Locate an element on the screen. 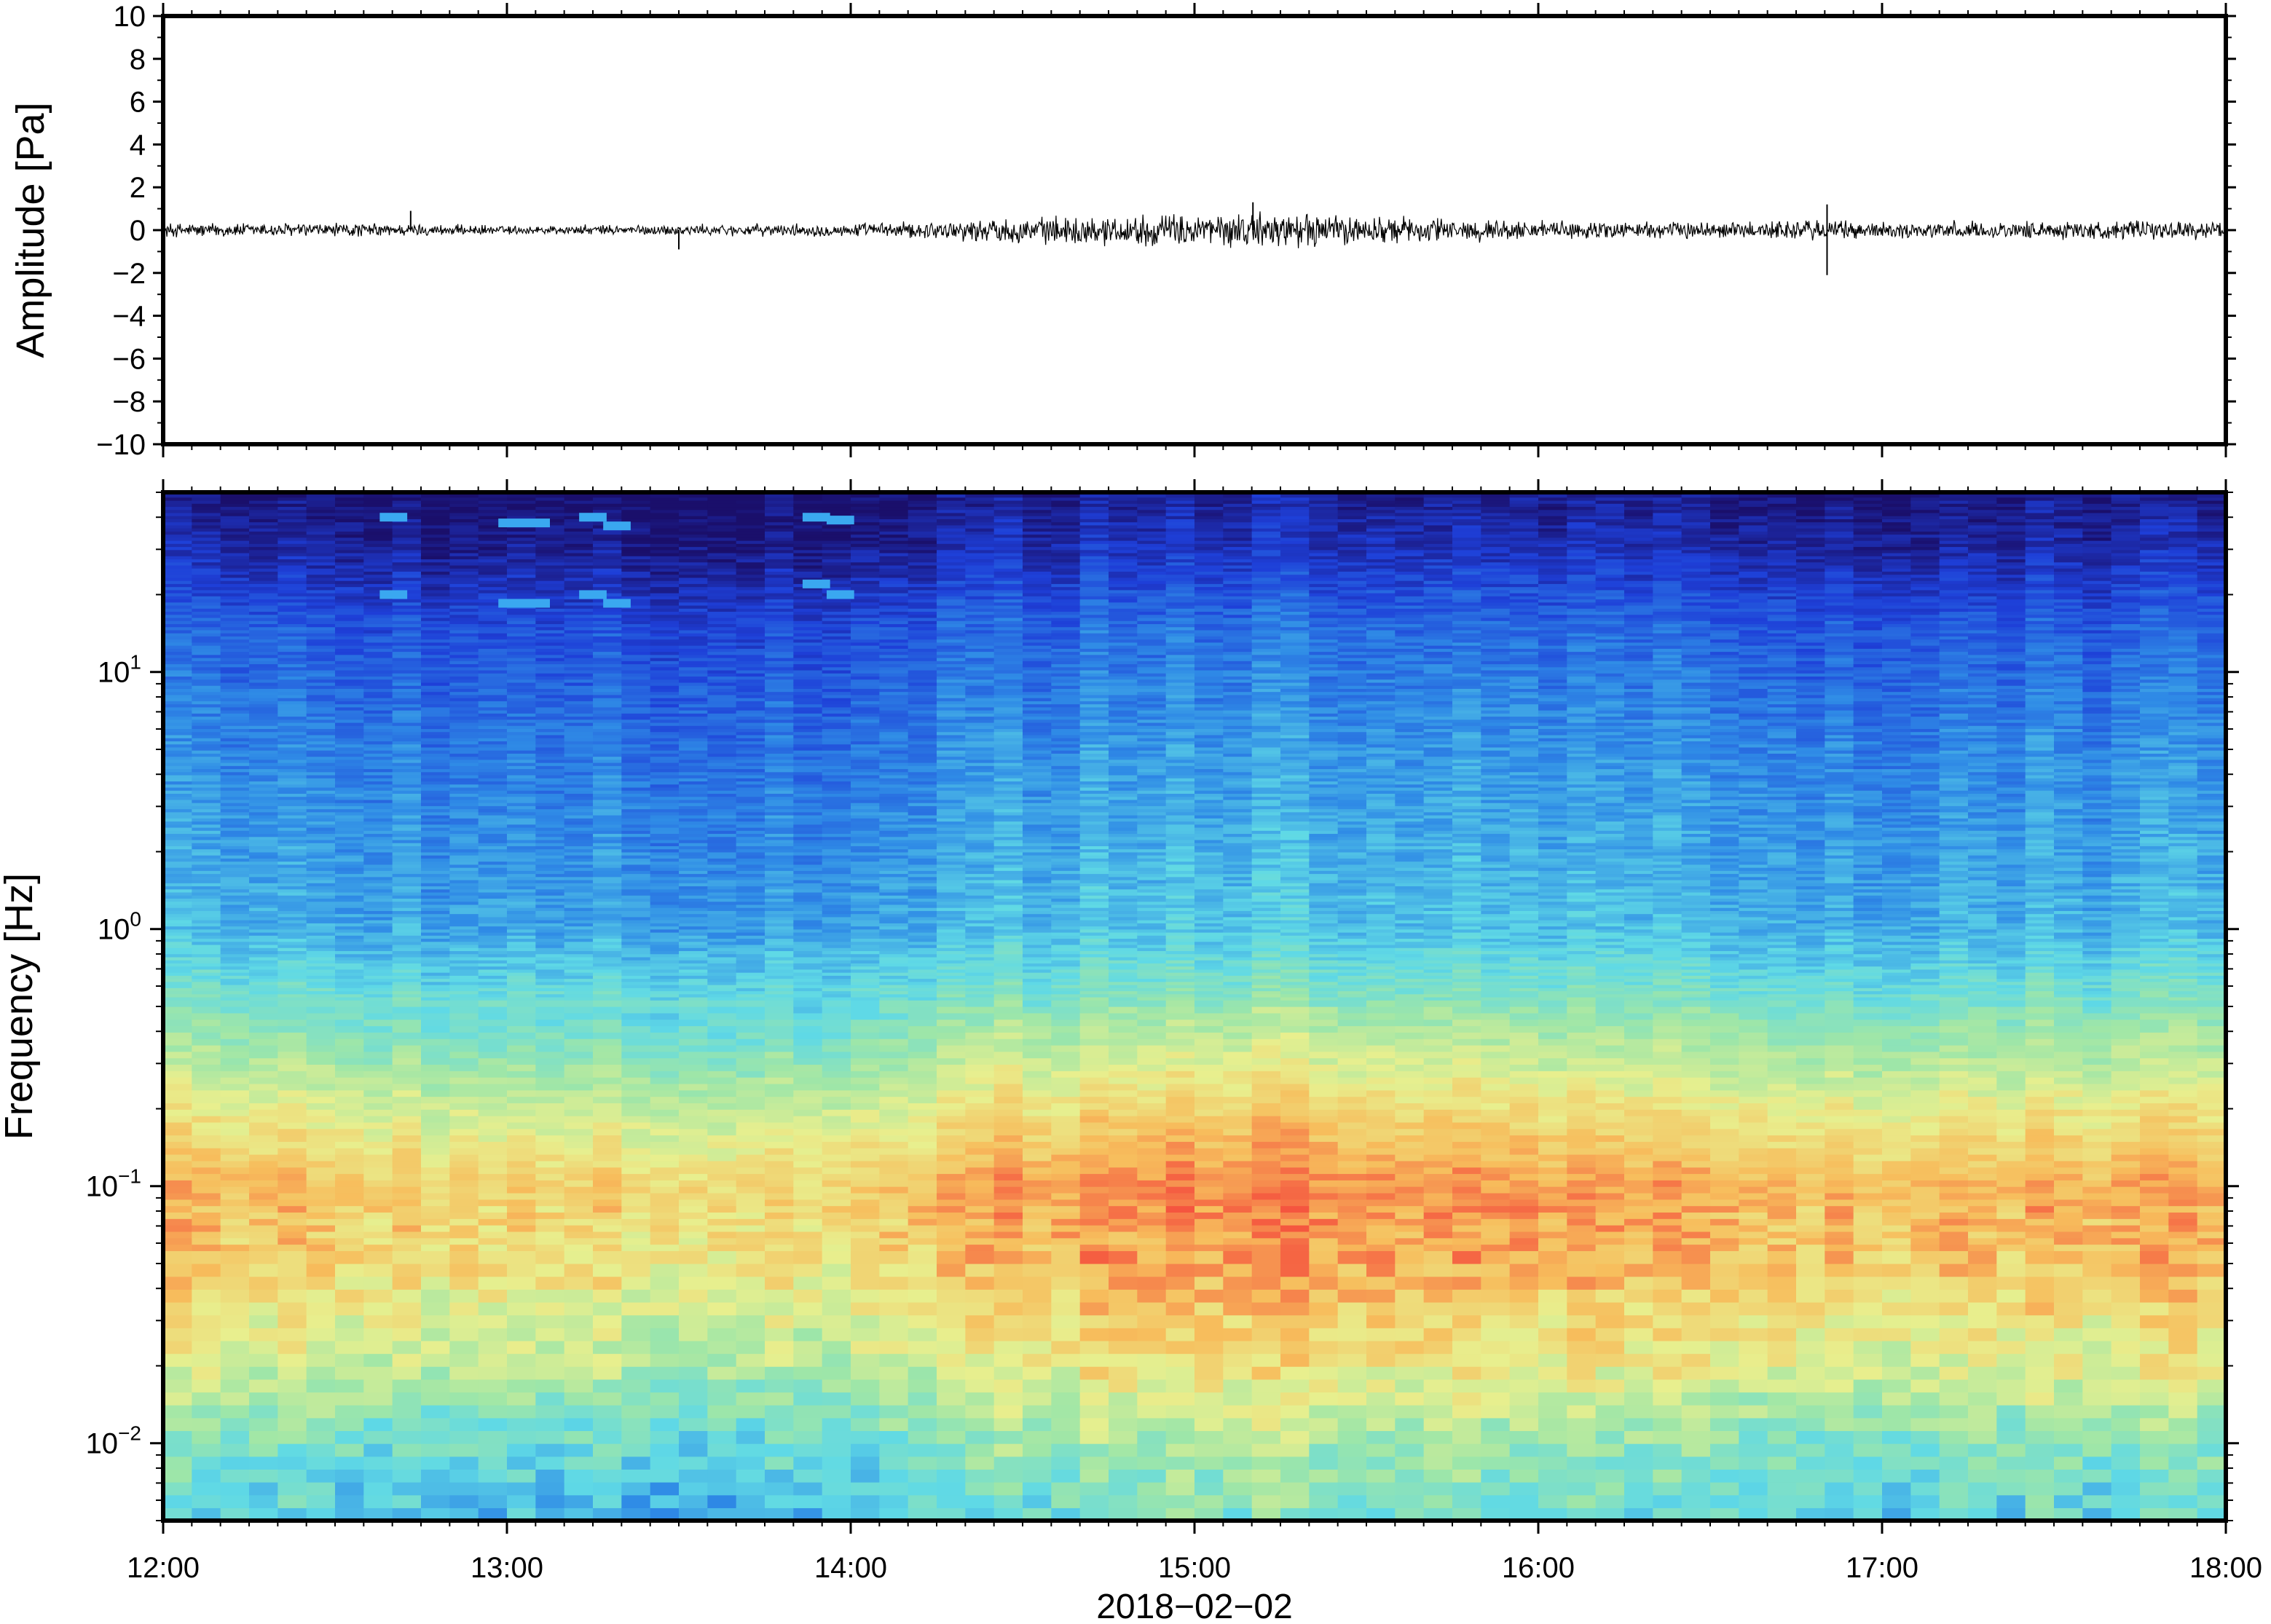 The image size is (2271, 1624). waveform-y-tick-label: 0 is located at coordinates (138, 231).